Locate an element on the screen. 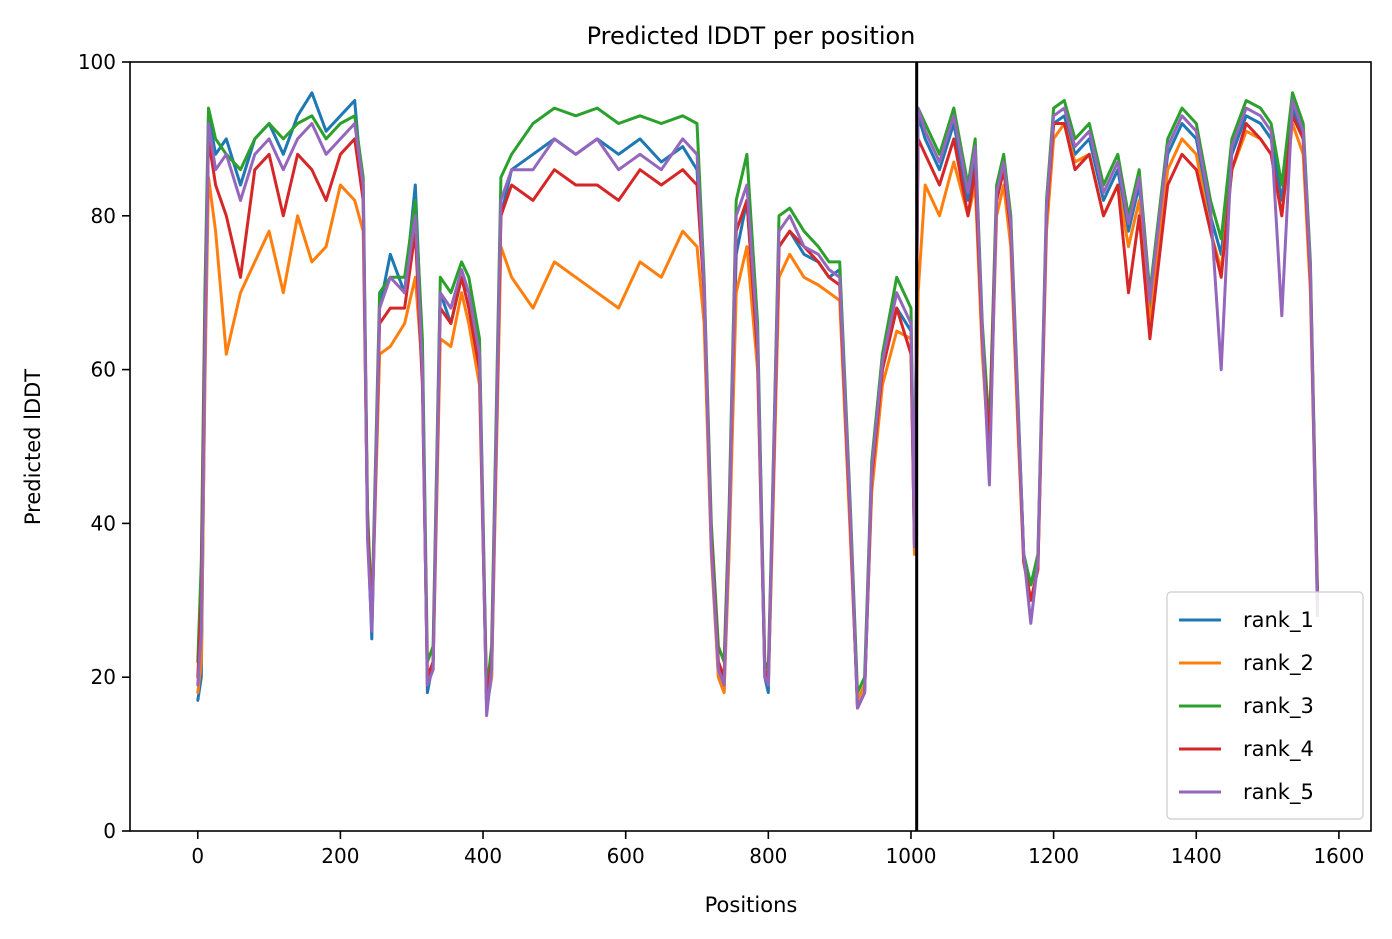 This screenshot has height=939, width=1392. x-axis-ticks: 0 200 400 600 800 1000 1200 1400 1600 is located at coordinates (777, 849).